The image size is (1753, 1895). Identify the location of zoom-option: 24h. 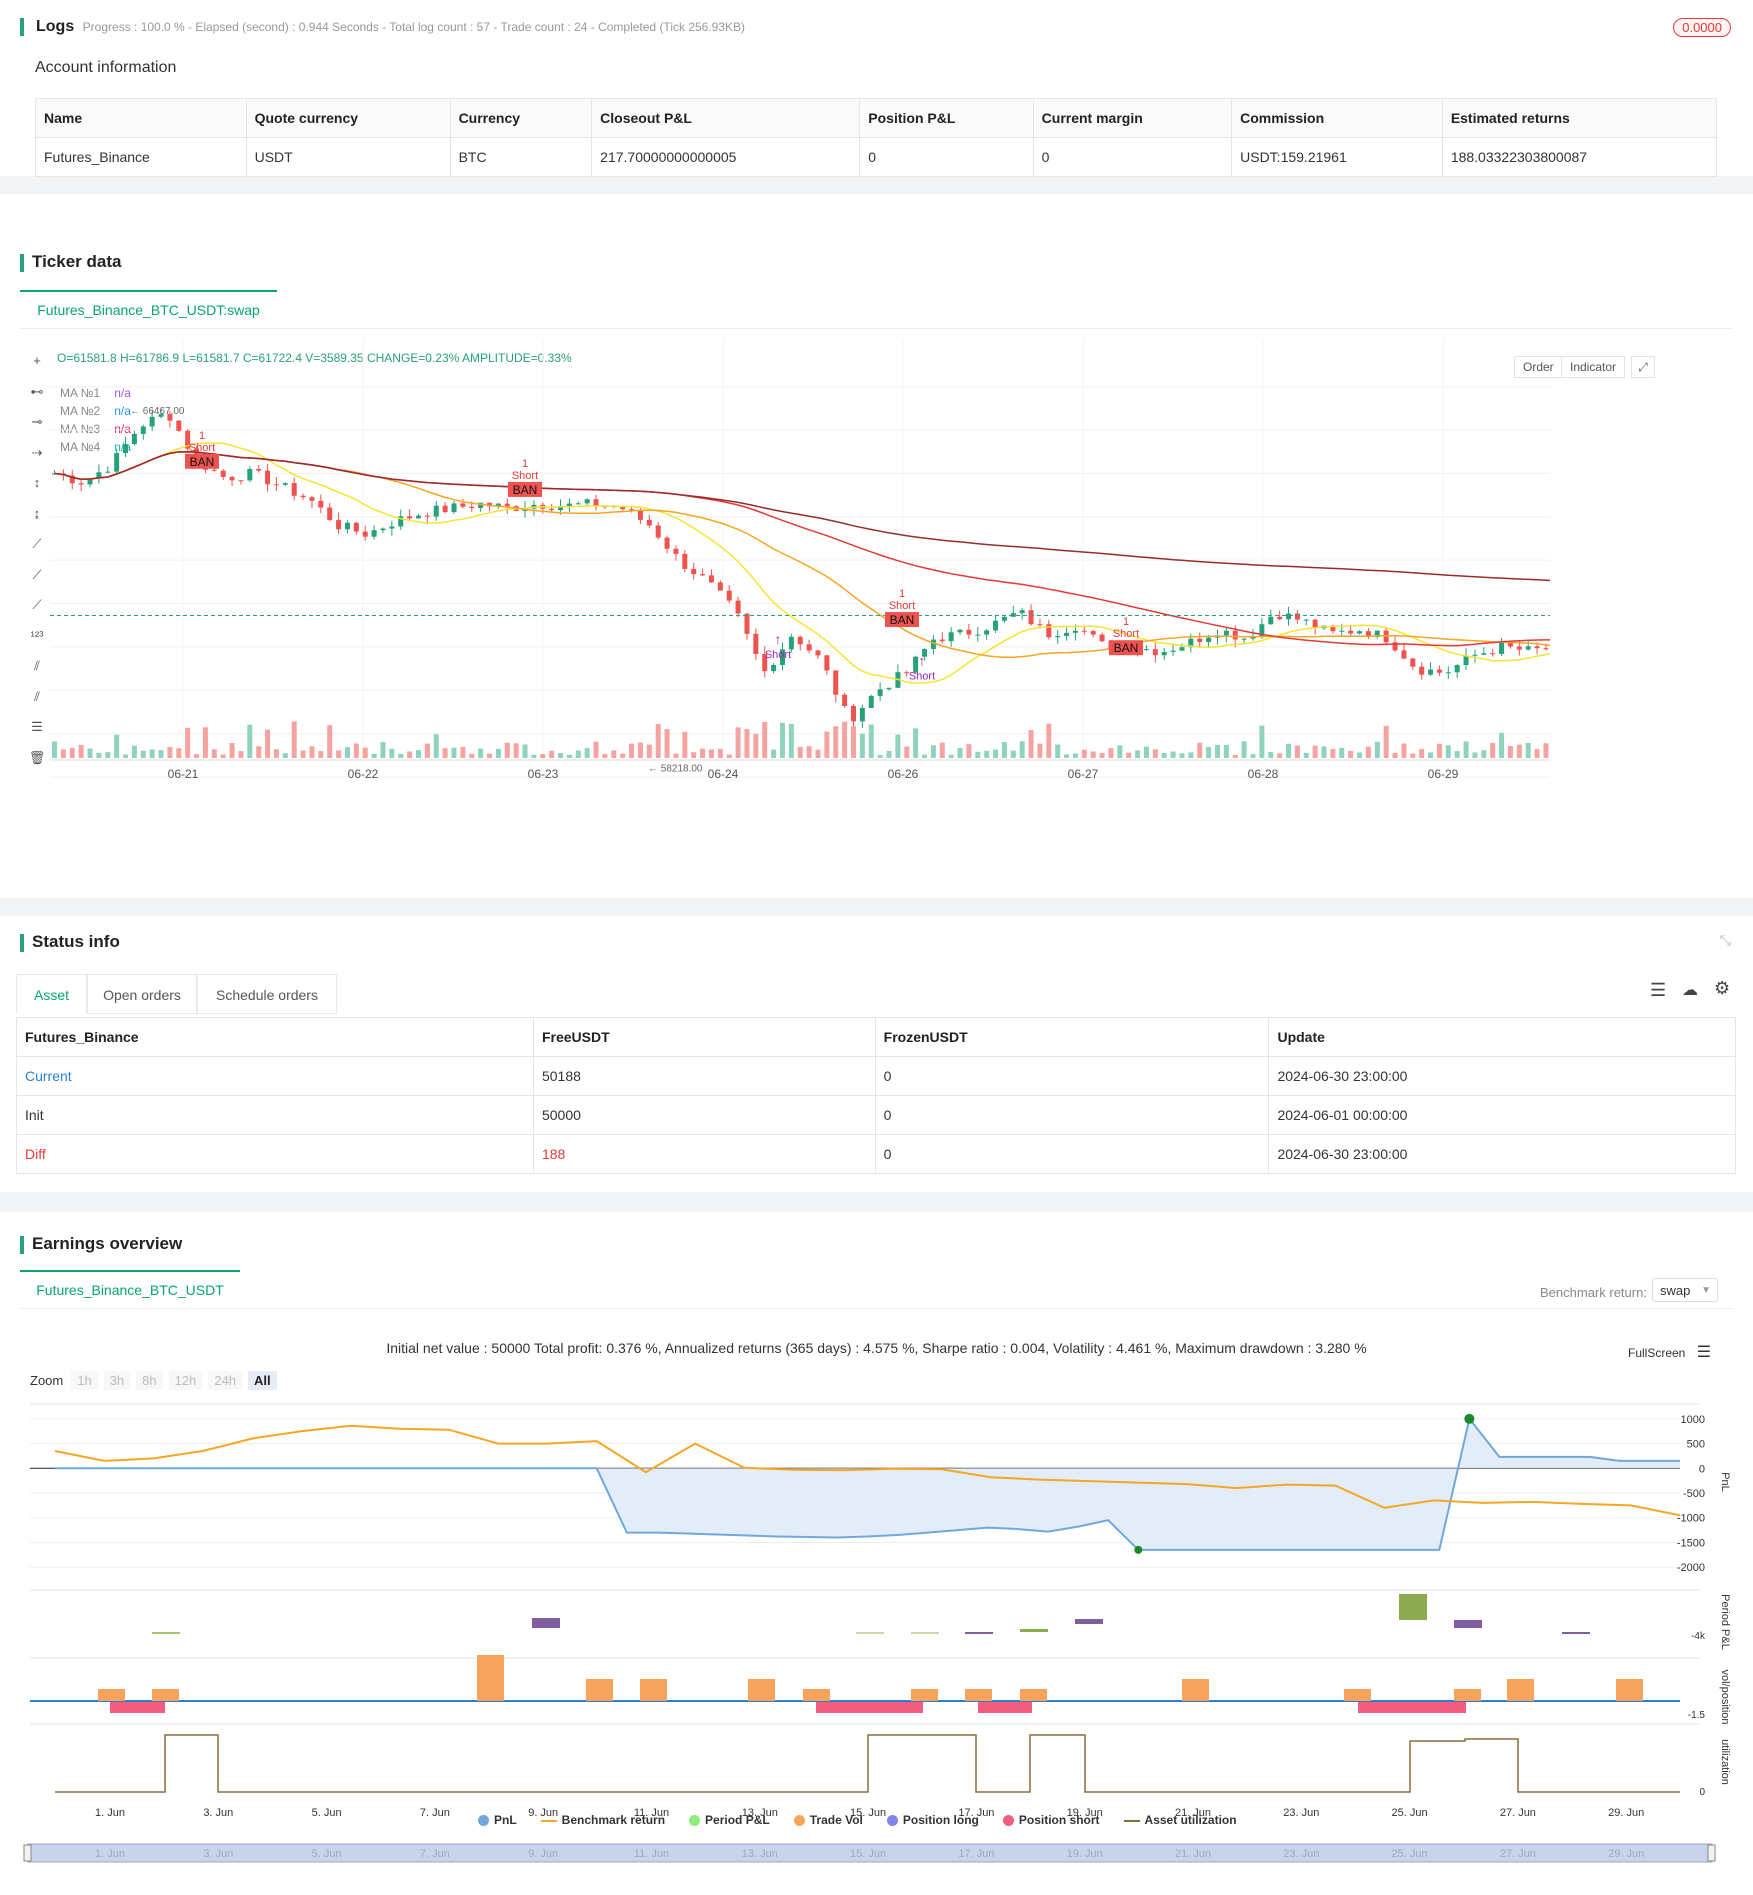
(225, 1380).